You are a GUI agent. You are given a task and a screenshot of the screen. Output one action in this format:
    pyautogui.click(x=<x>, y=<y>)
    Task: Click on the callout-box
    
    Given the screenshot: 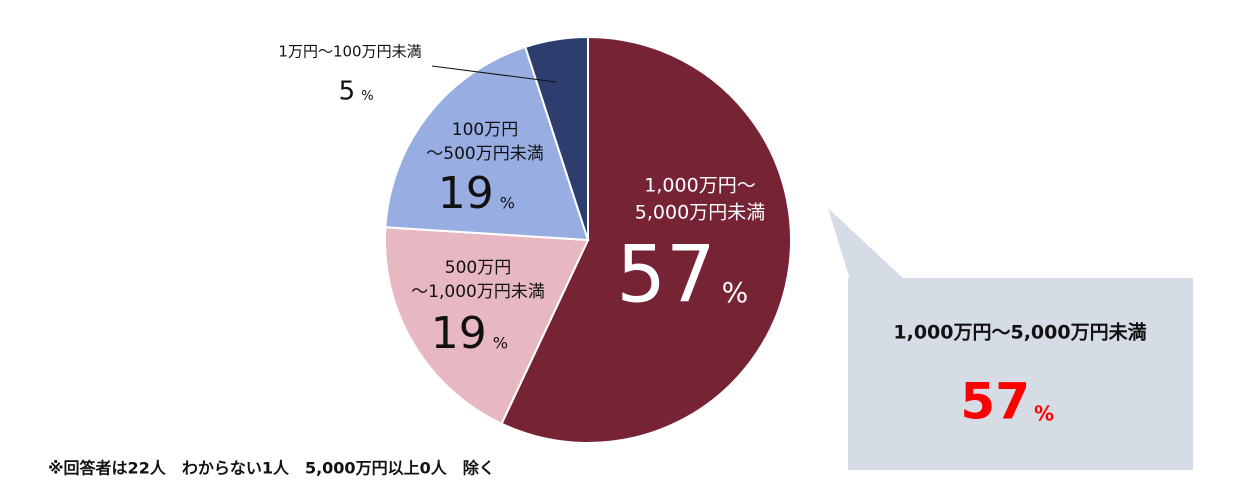 What is the action you would take?
    pyautogui.click(x=1020, y=374)
    